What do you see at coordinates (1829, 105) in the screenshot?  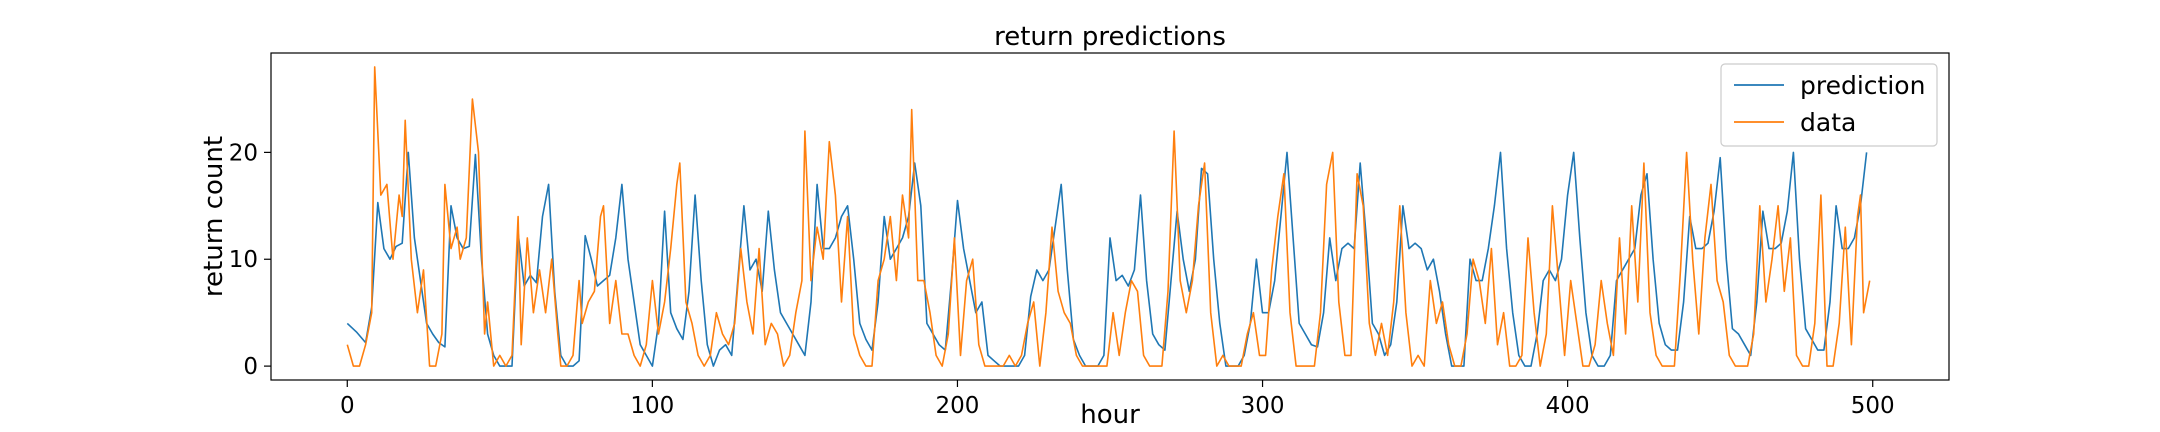 I see `legend: prediction data` at bounding box center [1829, 105].